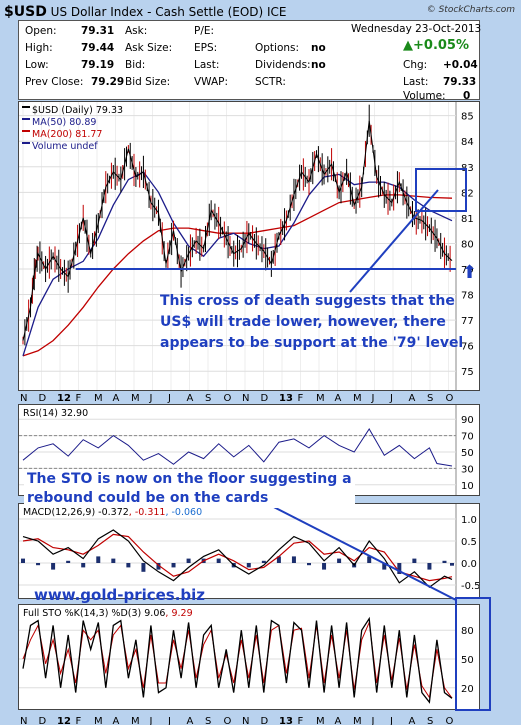 The height and width of the screenshot is (725, 521). What do you see at coordinates (467, 347) in the screenshot?
I see `y-tick-label: 76` at bounding box center [467, 347].